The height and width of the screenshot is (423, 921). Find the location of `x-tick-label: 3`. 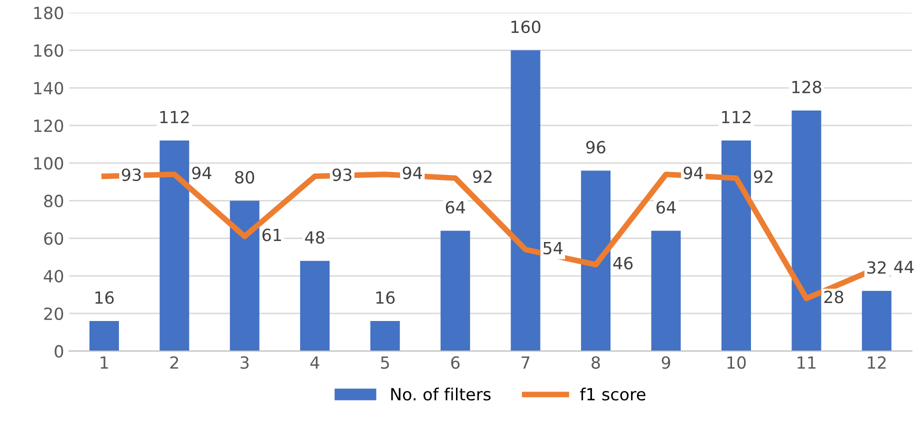

x-tick-label: 3 is located at coordinates (244, 362).